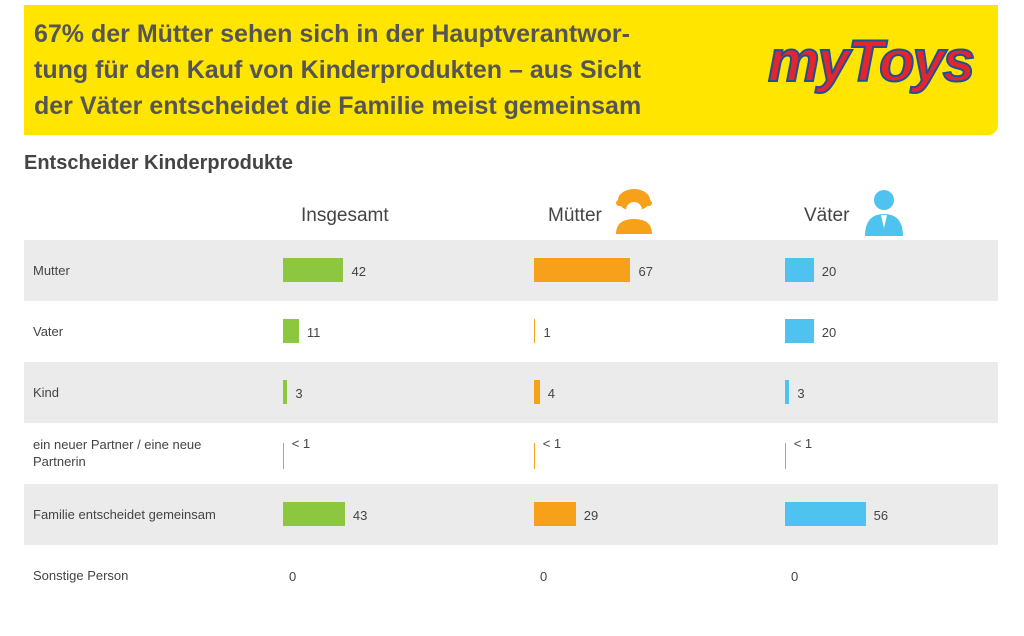  What do you see at coordinates (46, 392) in the screenshot?
I see `row-label: Kind` at bounding box center [46, 392].